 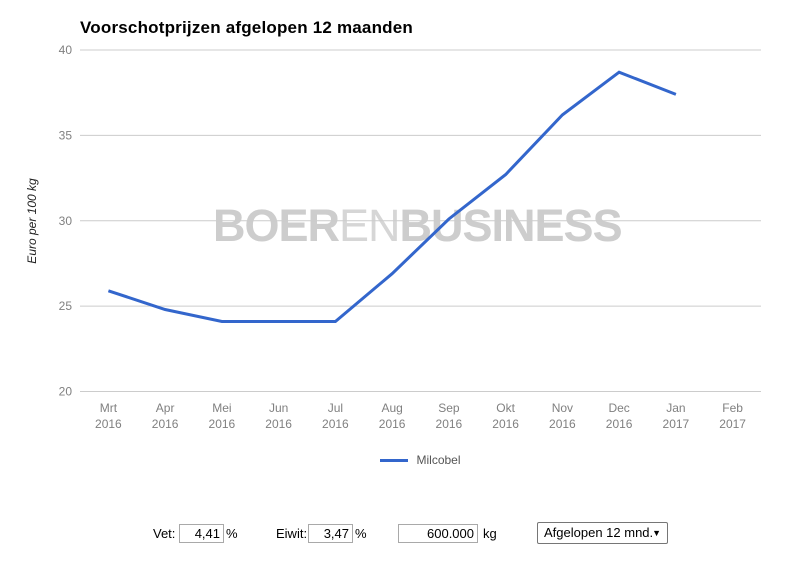 I want to click on x-tick-month: Jul, so click(x=335, y=408).